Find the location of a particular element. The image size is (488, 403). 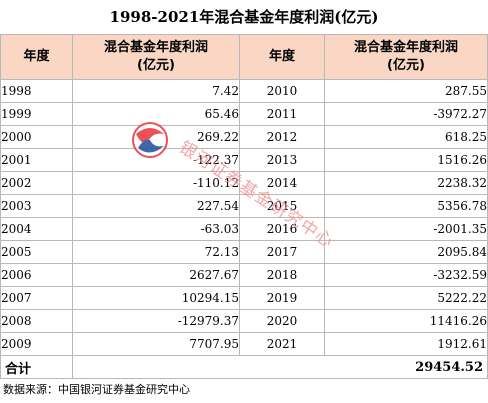

profit-cell: 227.54 is located at coordinates (156, 206).